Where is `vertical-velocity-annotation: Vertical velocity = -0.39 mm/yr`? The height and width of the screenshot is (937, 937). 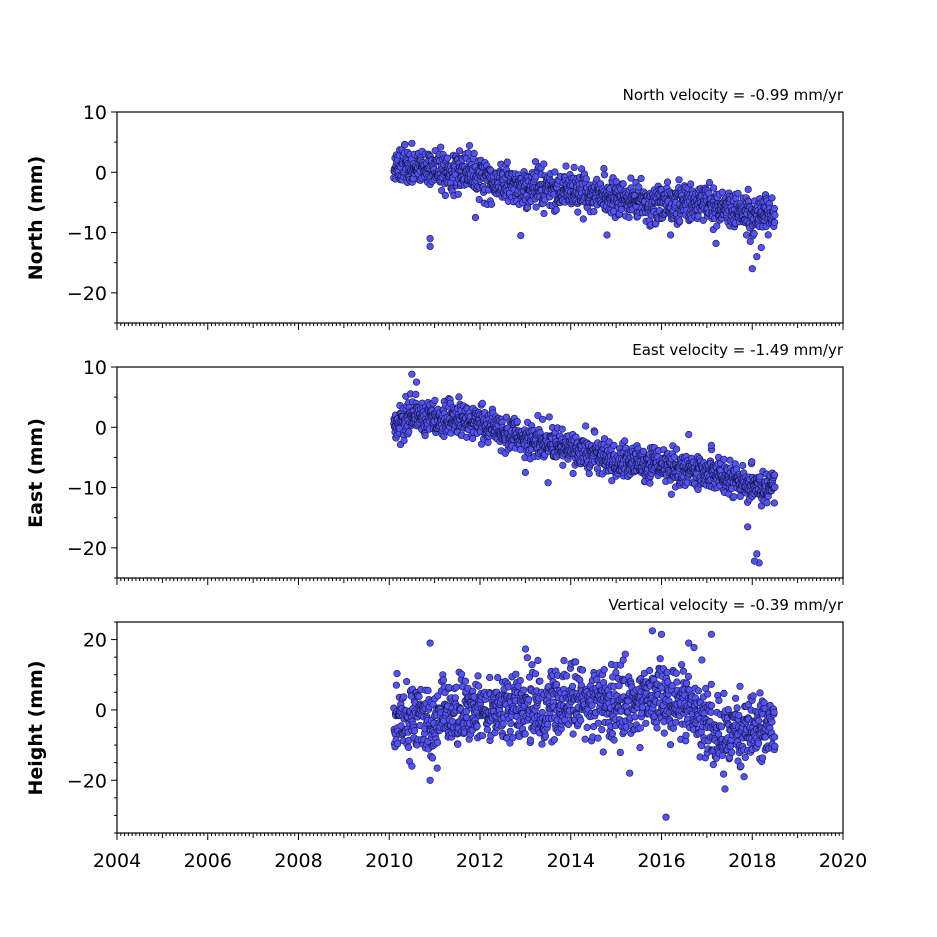 vertical-velocity-annotation: Vertical velocity = -0.39 mm/yr is located at coordinates (725, 605).